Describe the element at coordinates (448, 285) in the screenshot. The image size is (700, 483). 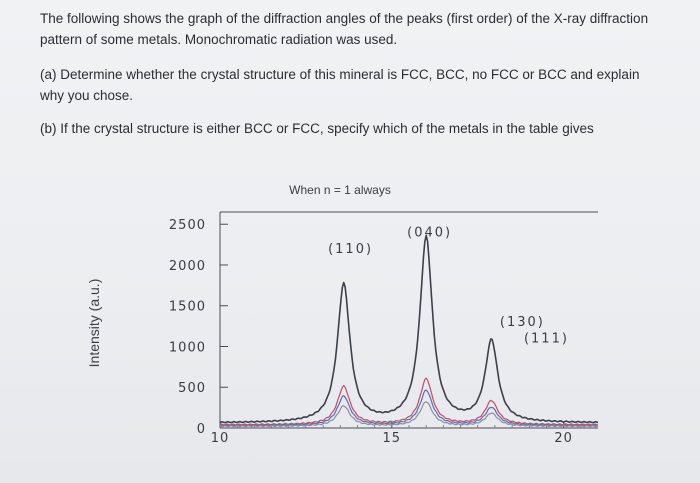
I see `peak-label-group: (040) (110) (130)(111)` at that location.